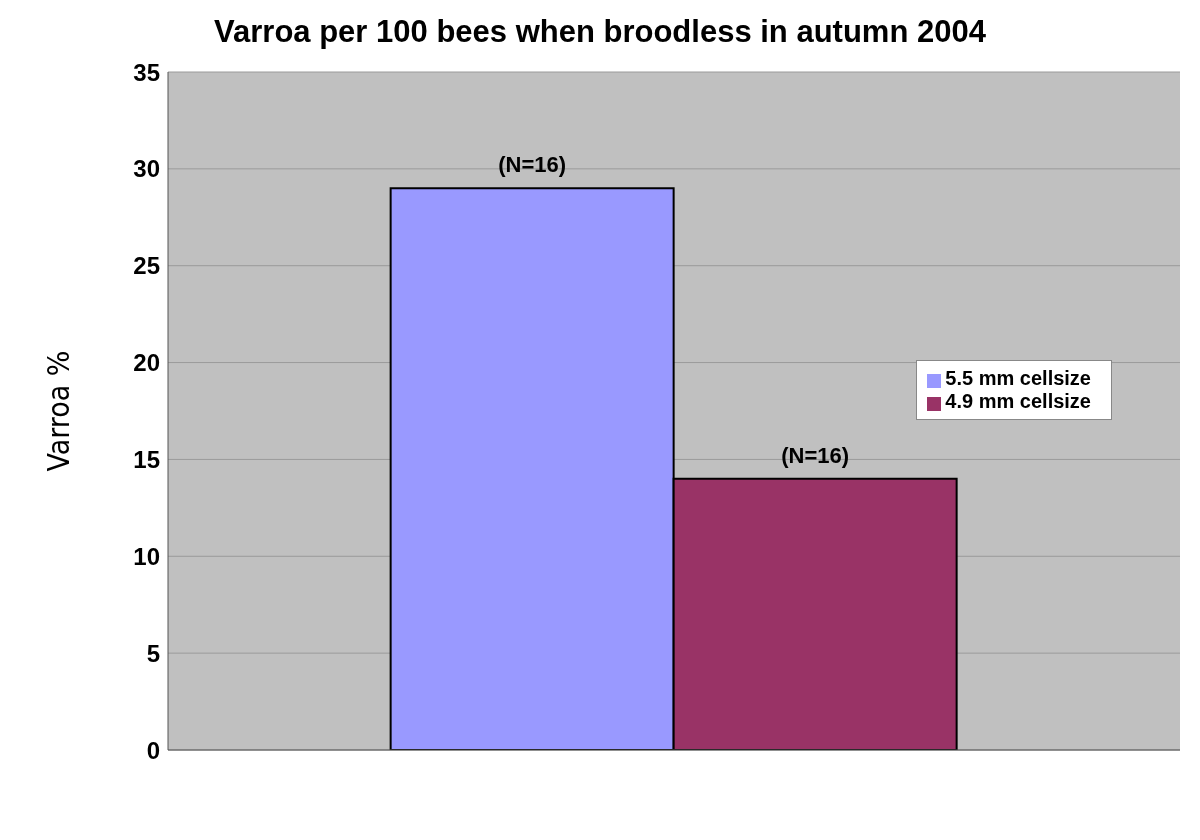 The width and height of the screenshot is (1200, 840). What do you see at coordinates (58, 411) in the screenshot?
I see `y-axis-title: Varroa %` at bounding box center [58, 411].